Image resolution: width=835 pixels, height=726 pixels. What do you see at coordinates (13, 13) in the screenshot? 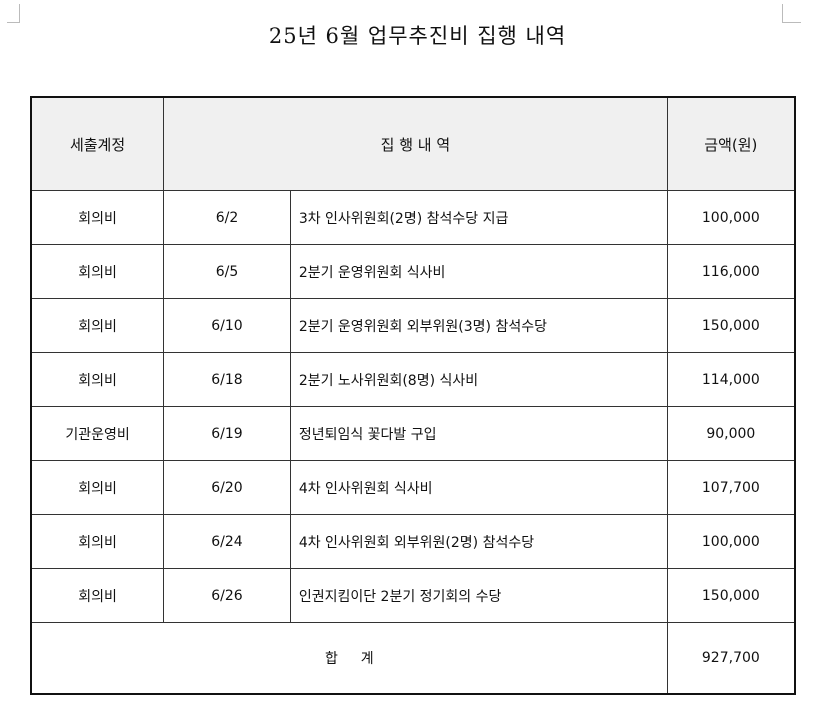
I see `page-corner-mark-left` at bounding box center [13, 13].